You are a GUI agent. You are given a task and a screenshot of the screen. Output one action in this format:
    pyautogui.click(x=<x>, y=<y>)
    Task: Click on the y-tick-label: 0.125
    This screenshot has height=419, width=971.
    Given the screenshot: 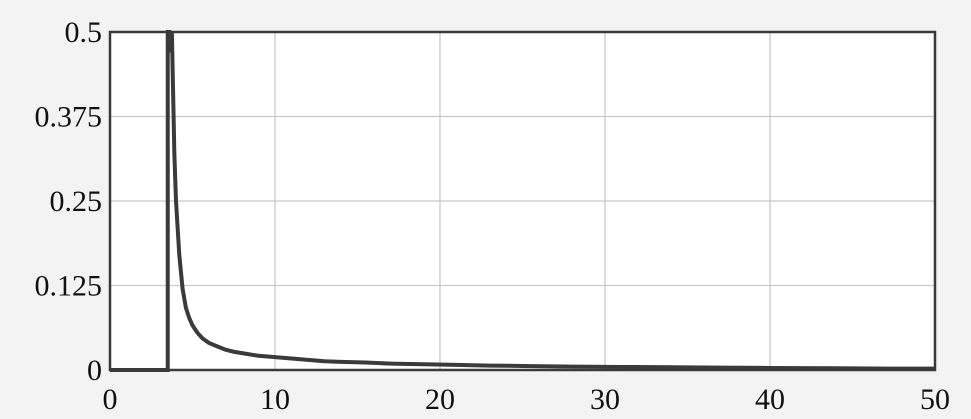 What is the action you would take?
    pyautogui.click(x=69, y=286)
    